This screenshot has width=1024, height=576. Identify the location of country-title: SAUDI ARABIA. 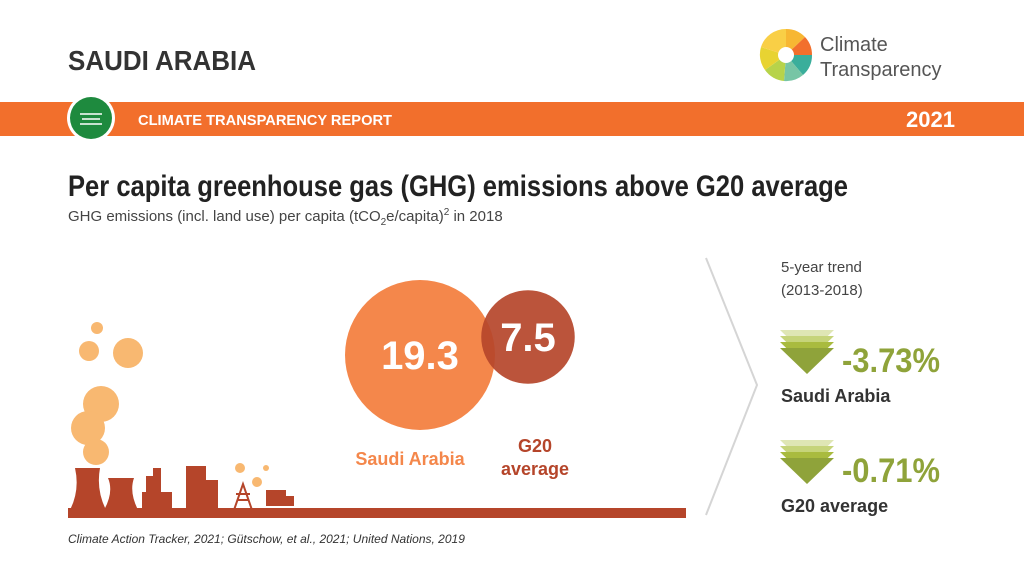
(162, 60).